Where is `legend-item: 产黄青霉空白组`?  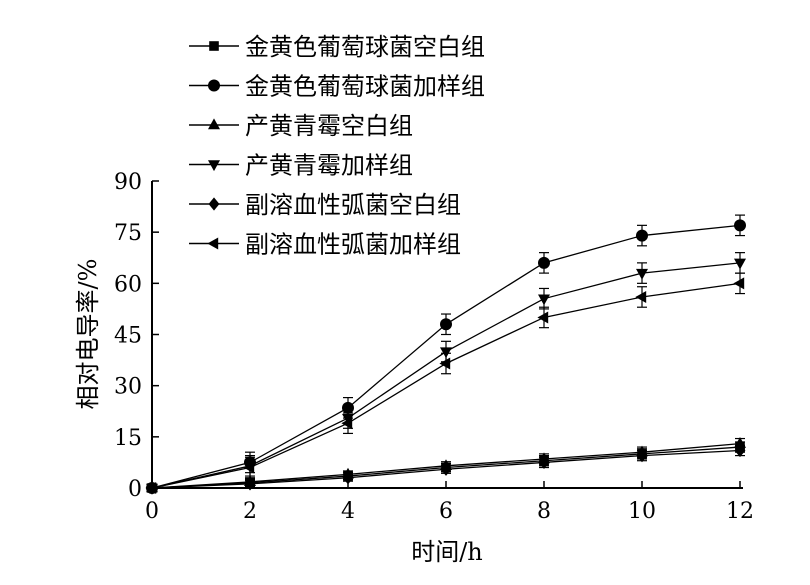 legend-item: 产黄青霉空白组 is located at coordinates (301, 126).